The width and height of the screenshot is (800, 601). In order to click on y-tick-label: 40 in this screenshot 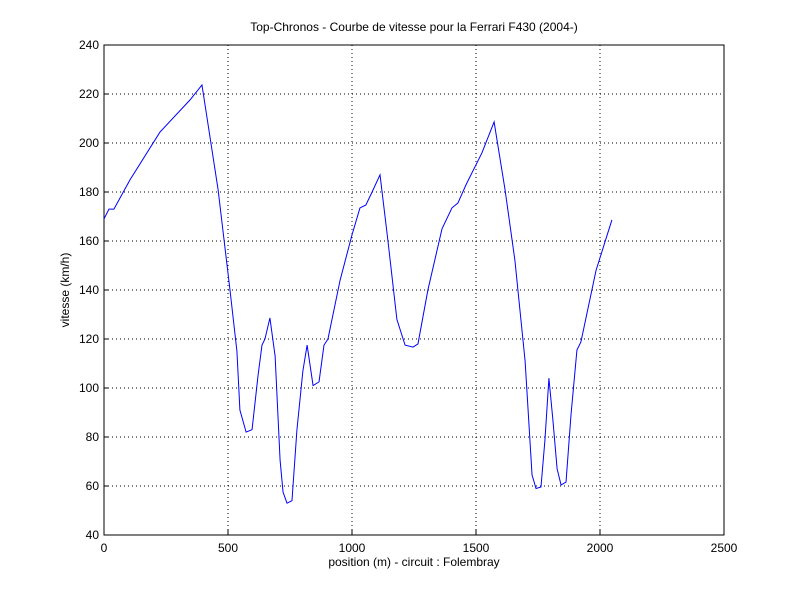, I will do `click(93, 535)`.